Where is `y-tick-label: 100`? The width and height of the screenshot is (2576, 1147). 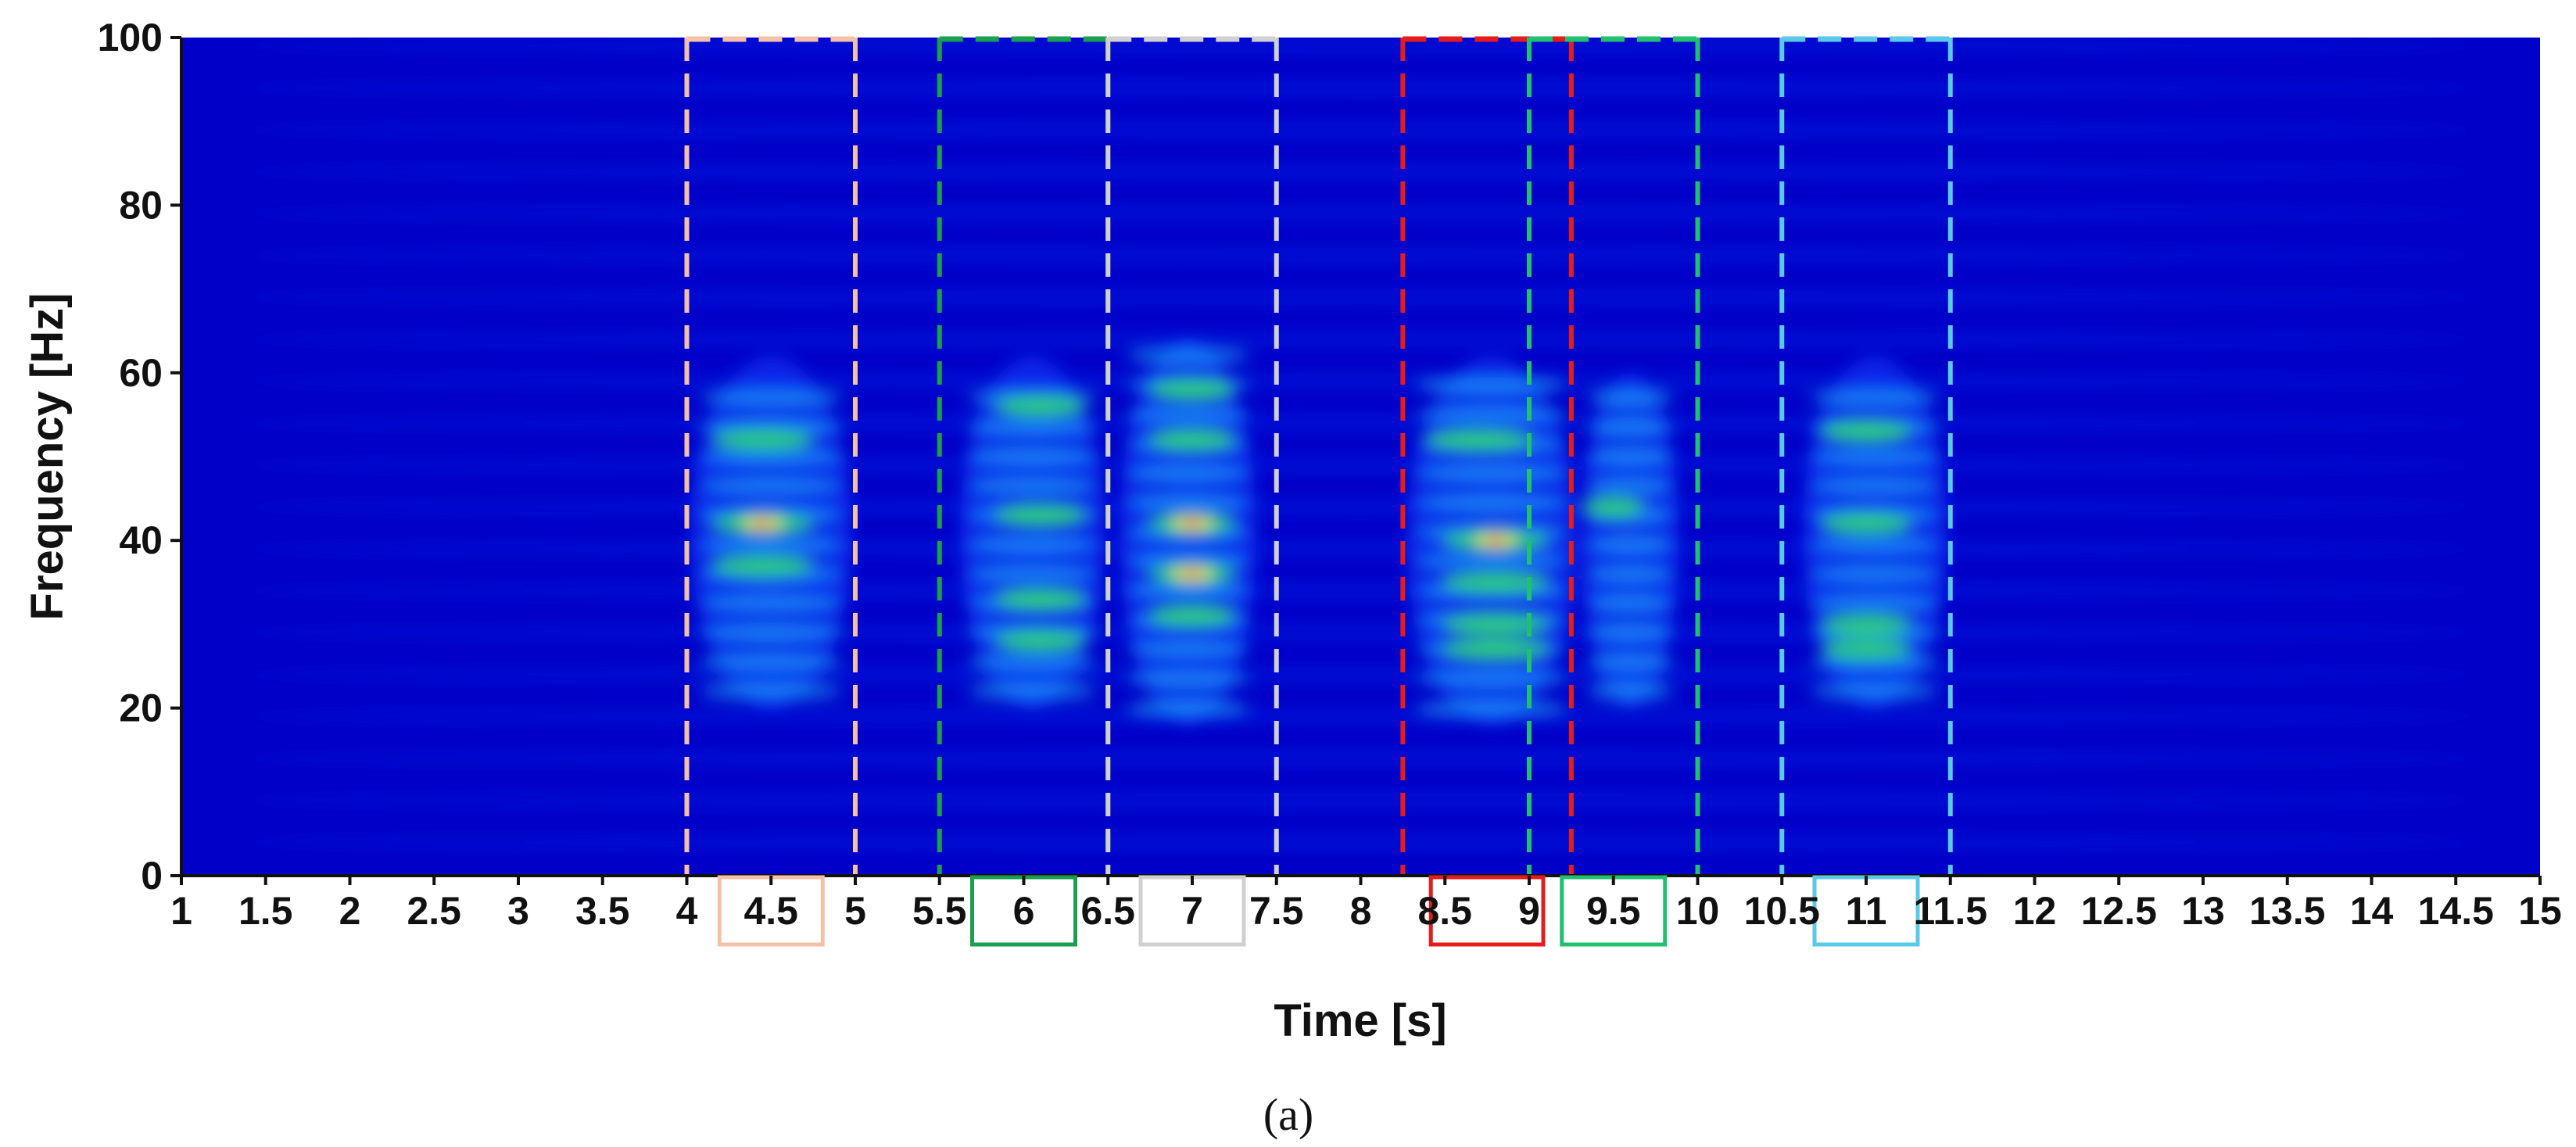
y-tick-label: 100 is located at coordinates (130, 38).